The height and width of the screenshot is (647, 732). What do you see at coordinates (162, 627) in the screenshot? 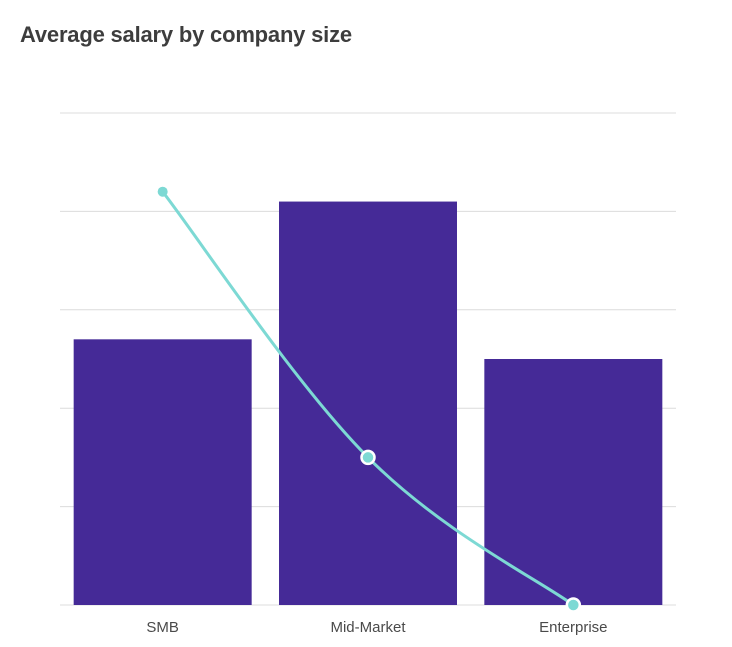
I see `x-tick-label-0: SMB` at bounding box center [162, 627].